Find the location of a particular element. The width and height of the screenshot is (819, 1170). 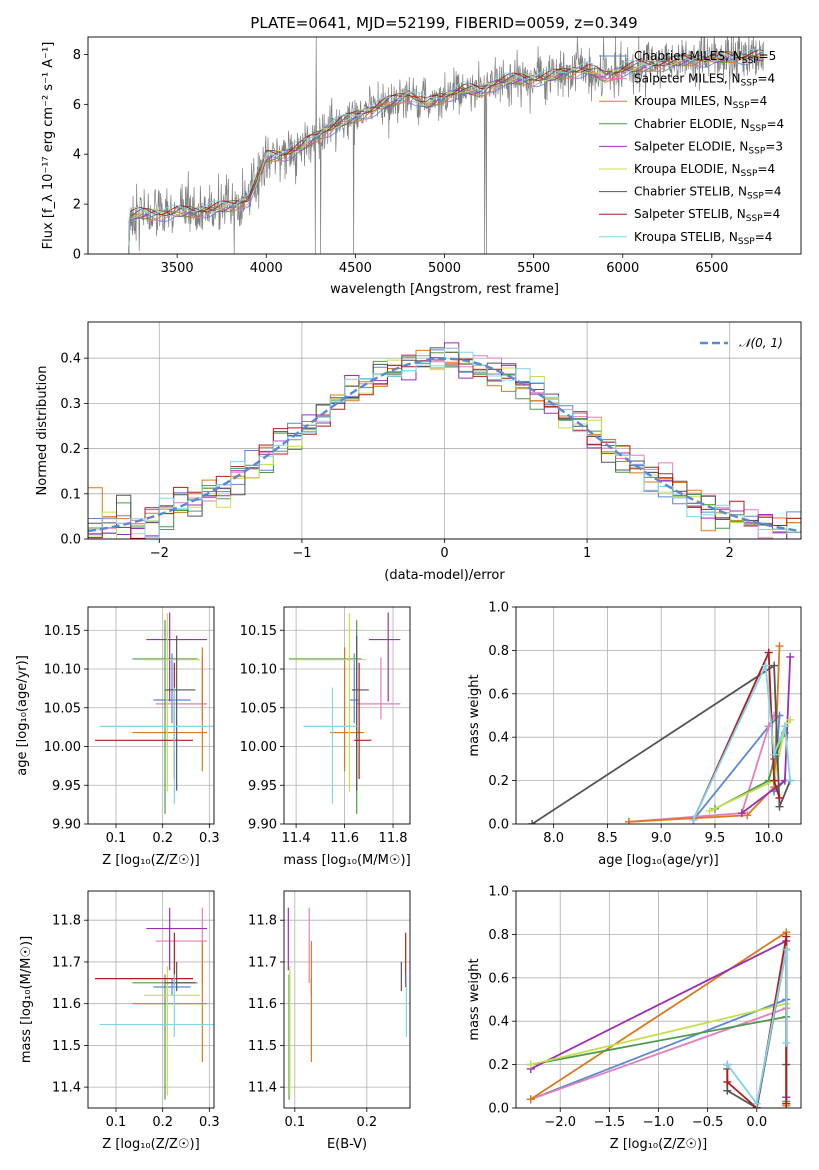

x-tick-label: 9.5 is located at coordinates (715, 838).